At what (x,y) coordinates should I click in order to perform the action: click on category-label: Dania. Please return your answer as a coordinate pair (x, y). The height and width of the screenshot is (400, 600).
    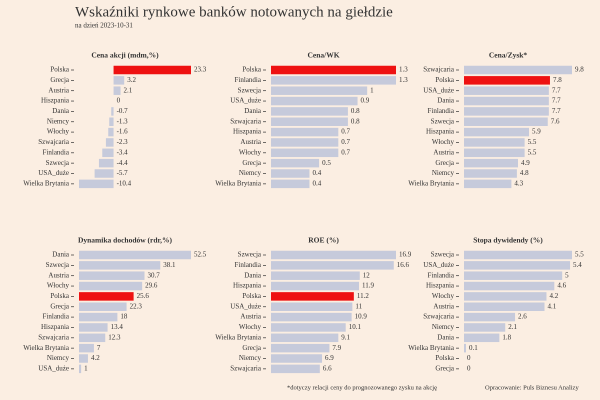
    Looking at the image, I should click on (253, 275).